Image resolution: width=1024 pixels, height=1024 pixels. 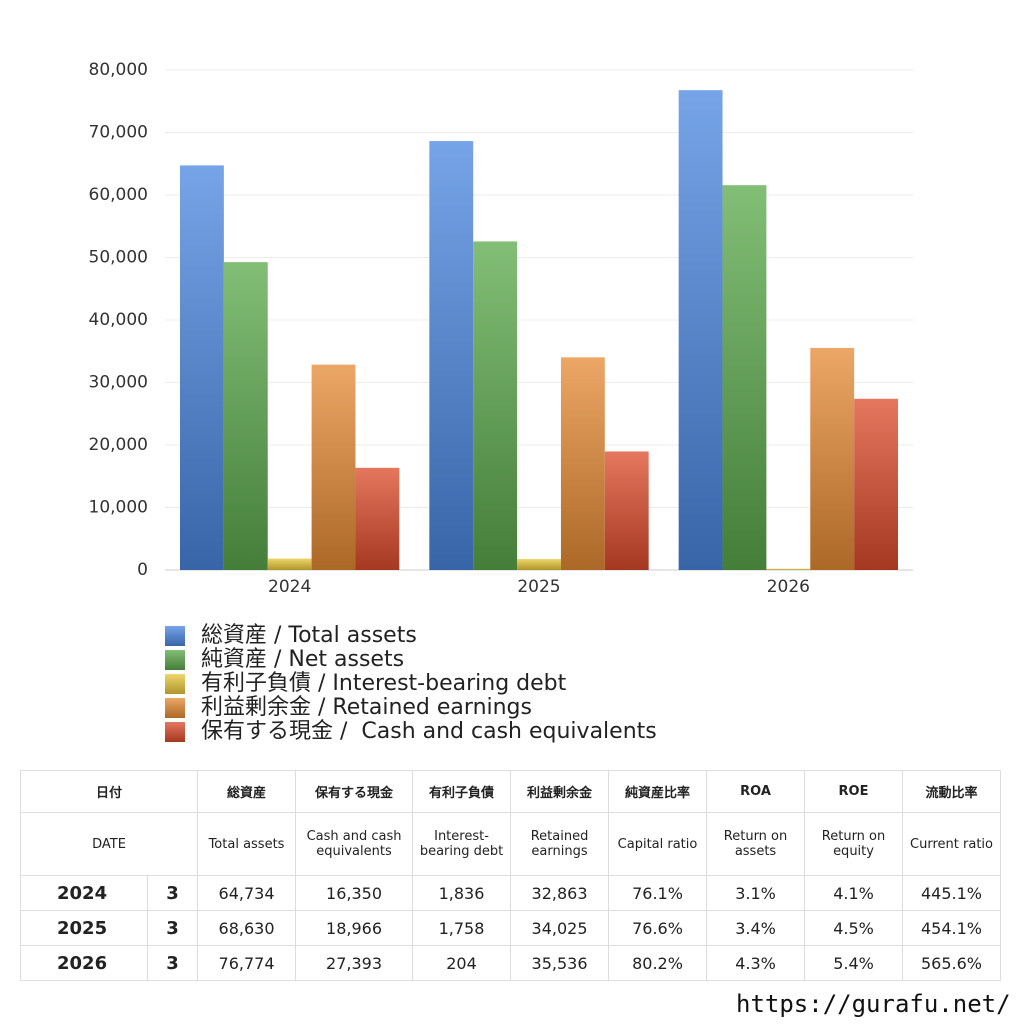 I want to click on table-cell: 68,630, so click(x=247, y=928).